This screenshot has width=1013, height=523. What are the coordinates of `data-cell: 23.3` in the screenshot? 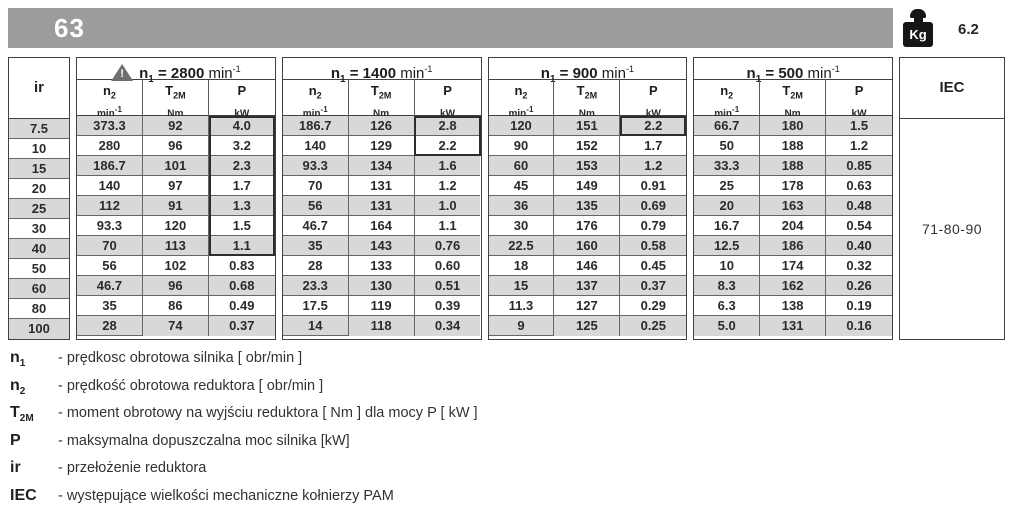 It's located at (315, 286).